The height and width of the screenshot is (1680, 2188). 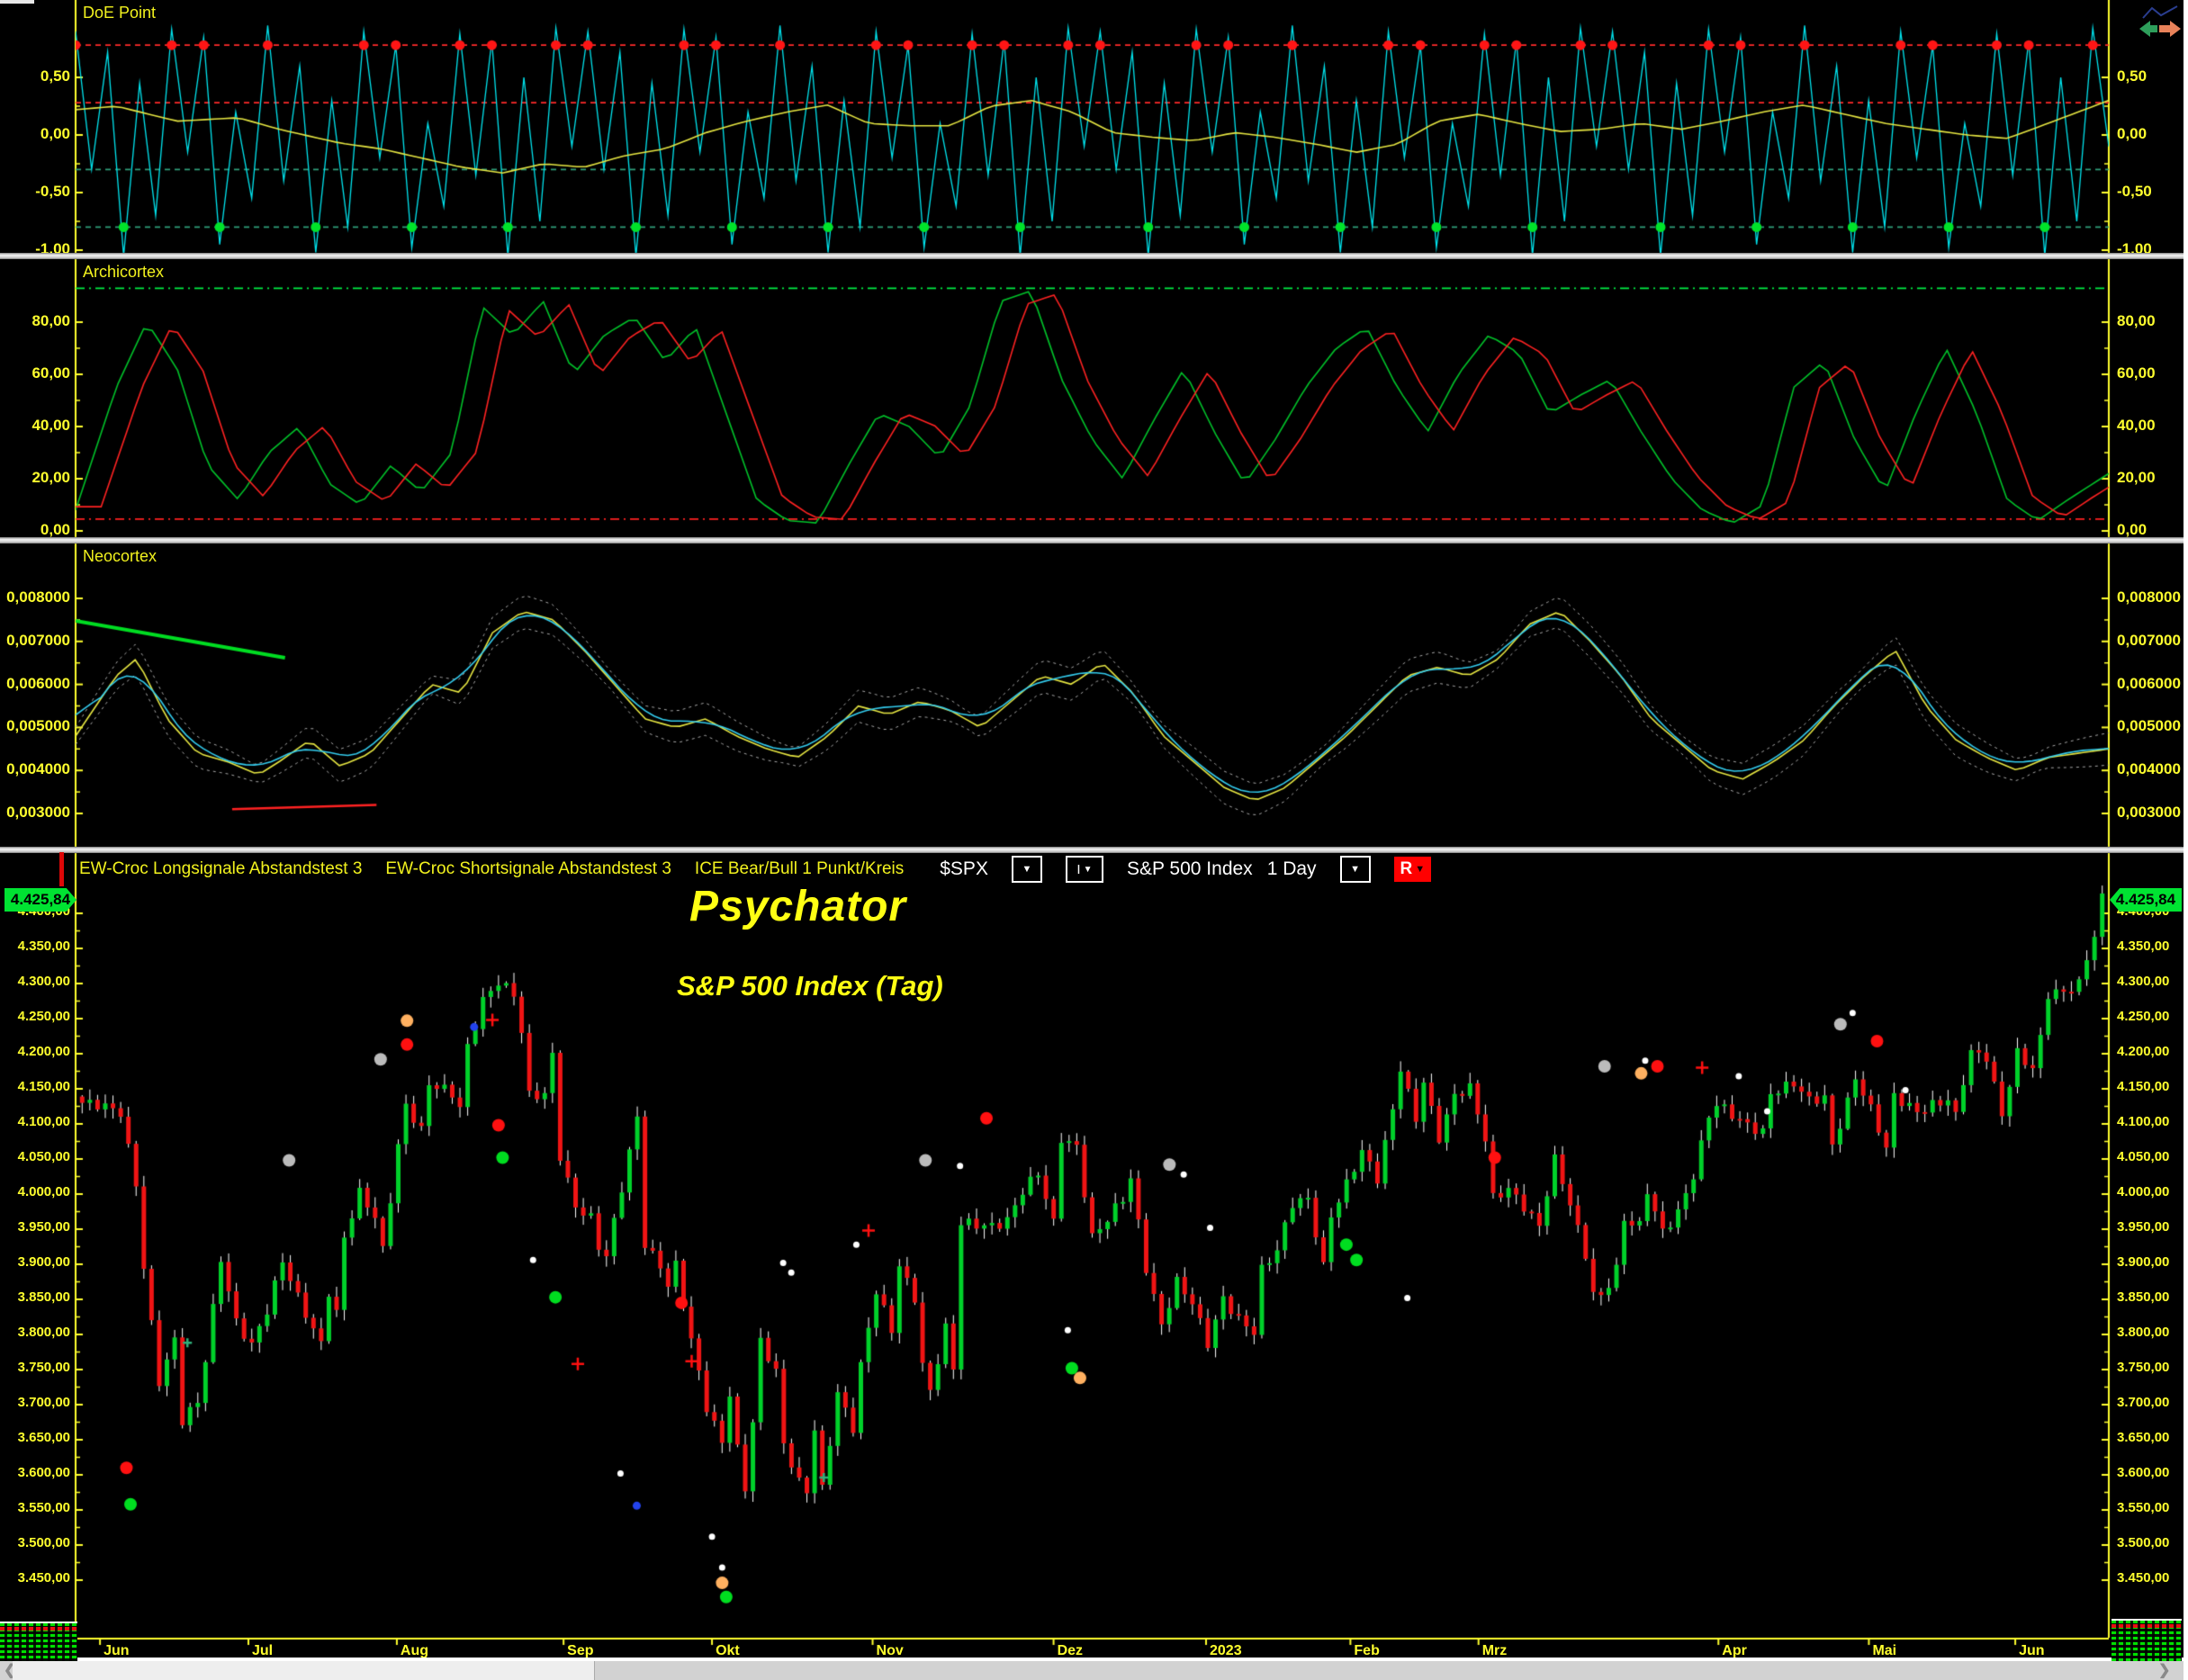 I want to click on period-dropdown-button: ▼, so click(x=1355, y=869).